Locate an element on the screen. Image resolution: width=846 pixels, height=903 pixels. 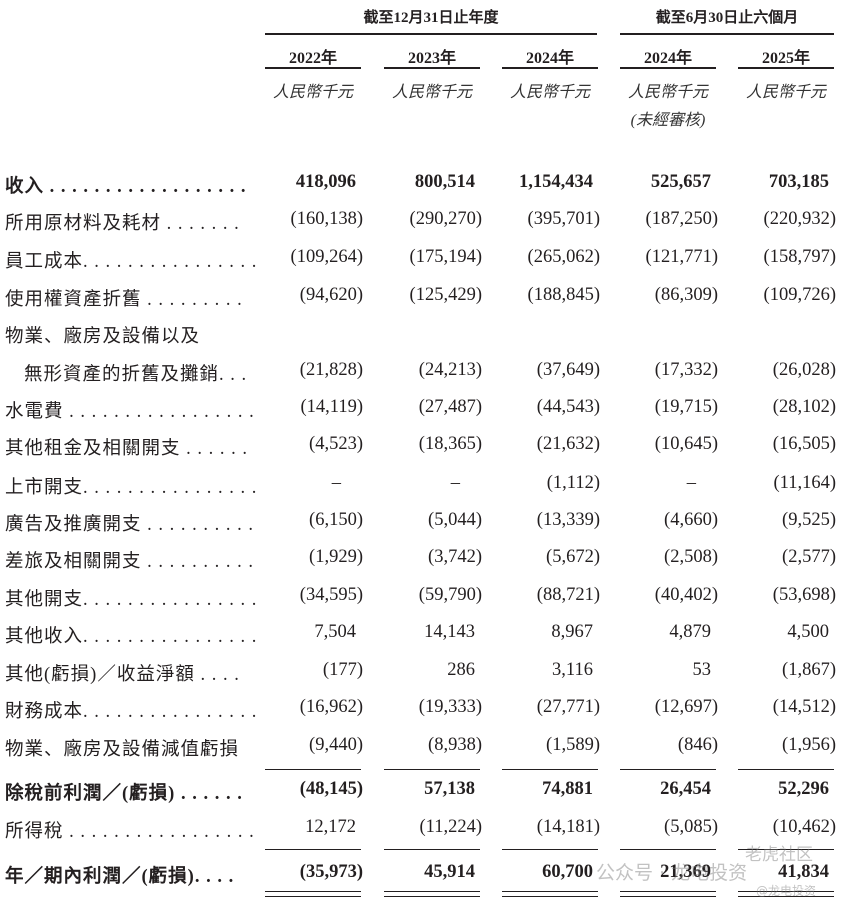
row-value: 60,700 is located at coordinates (567, 872).